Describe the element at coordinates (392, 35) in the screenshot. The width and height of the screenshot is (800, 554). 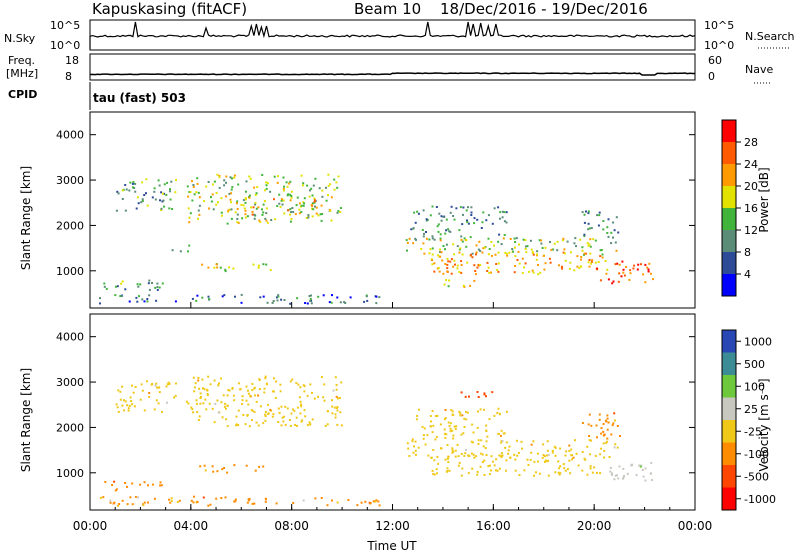
I see `nsky-trace` at that location.